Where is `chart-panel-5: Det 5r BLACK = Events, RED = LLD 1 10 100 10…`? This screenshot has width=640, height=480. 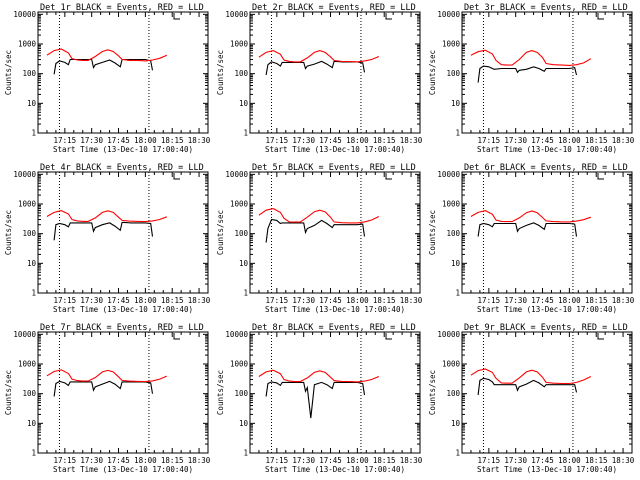 chart-panel-5: Det 5r BLACK = Events, RED = LLD 1 10 100 10… is located at coordinates (319, 238).